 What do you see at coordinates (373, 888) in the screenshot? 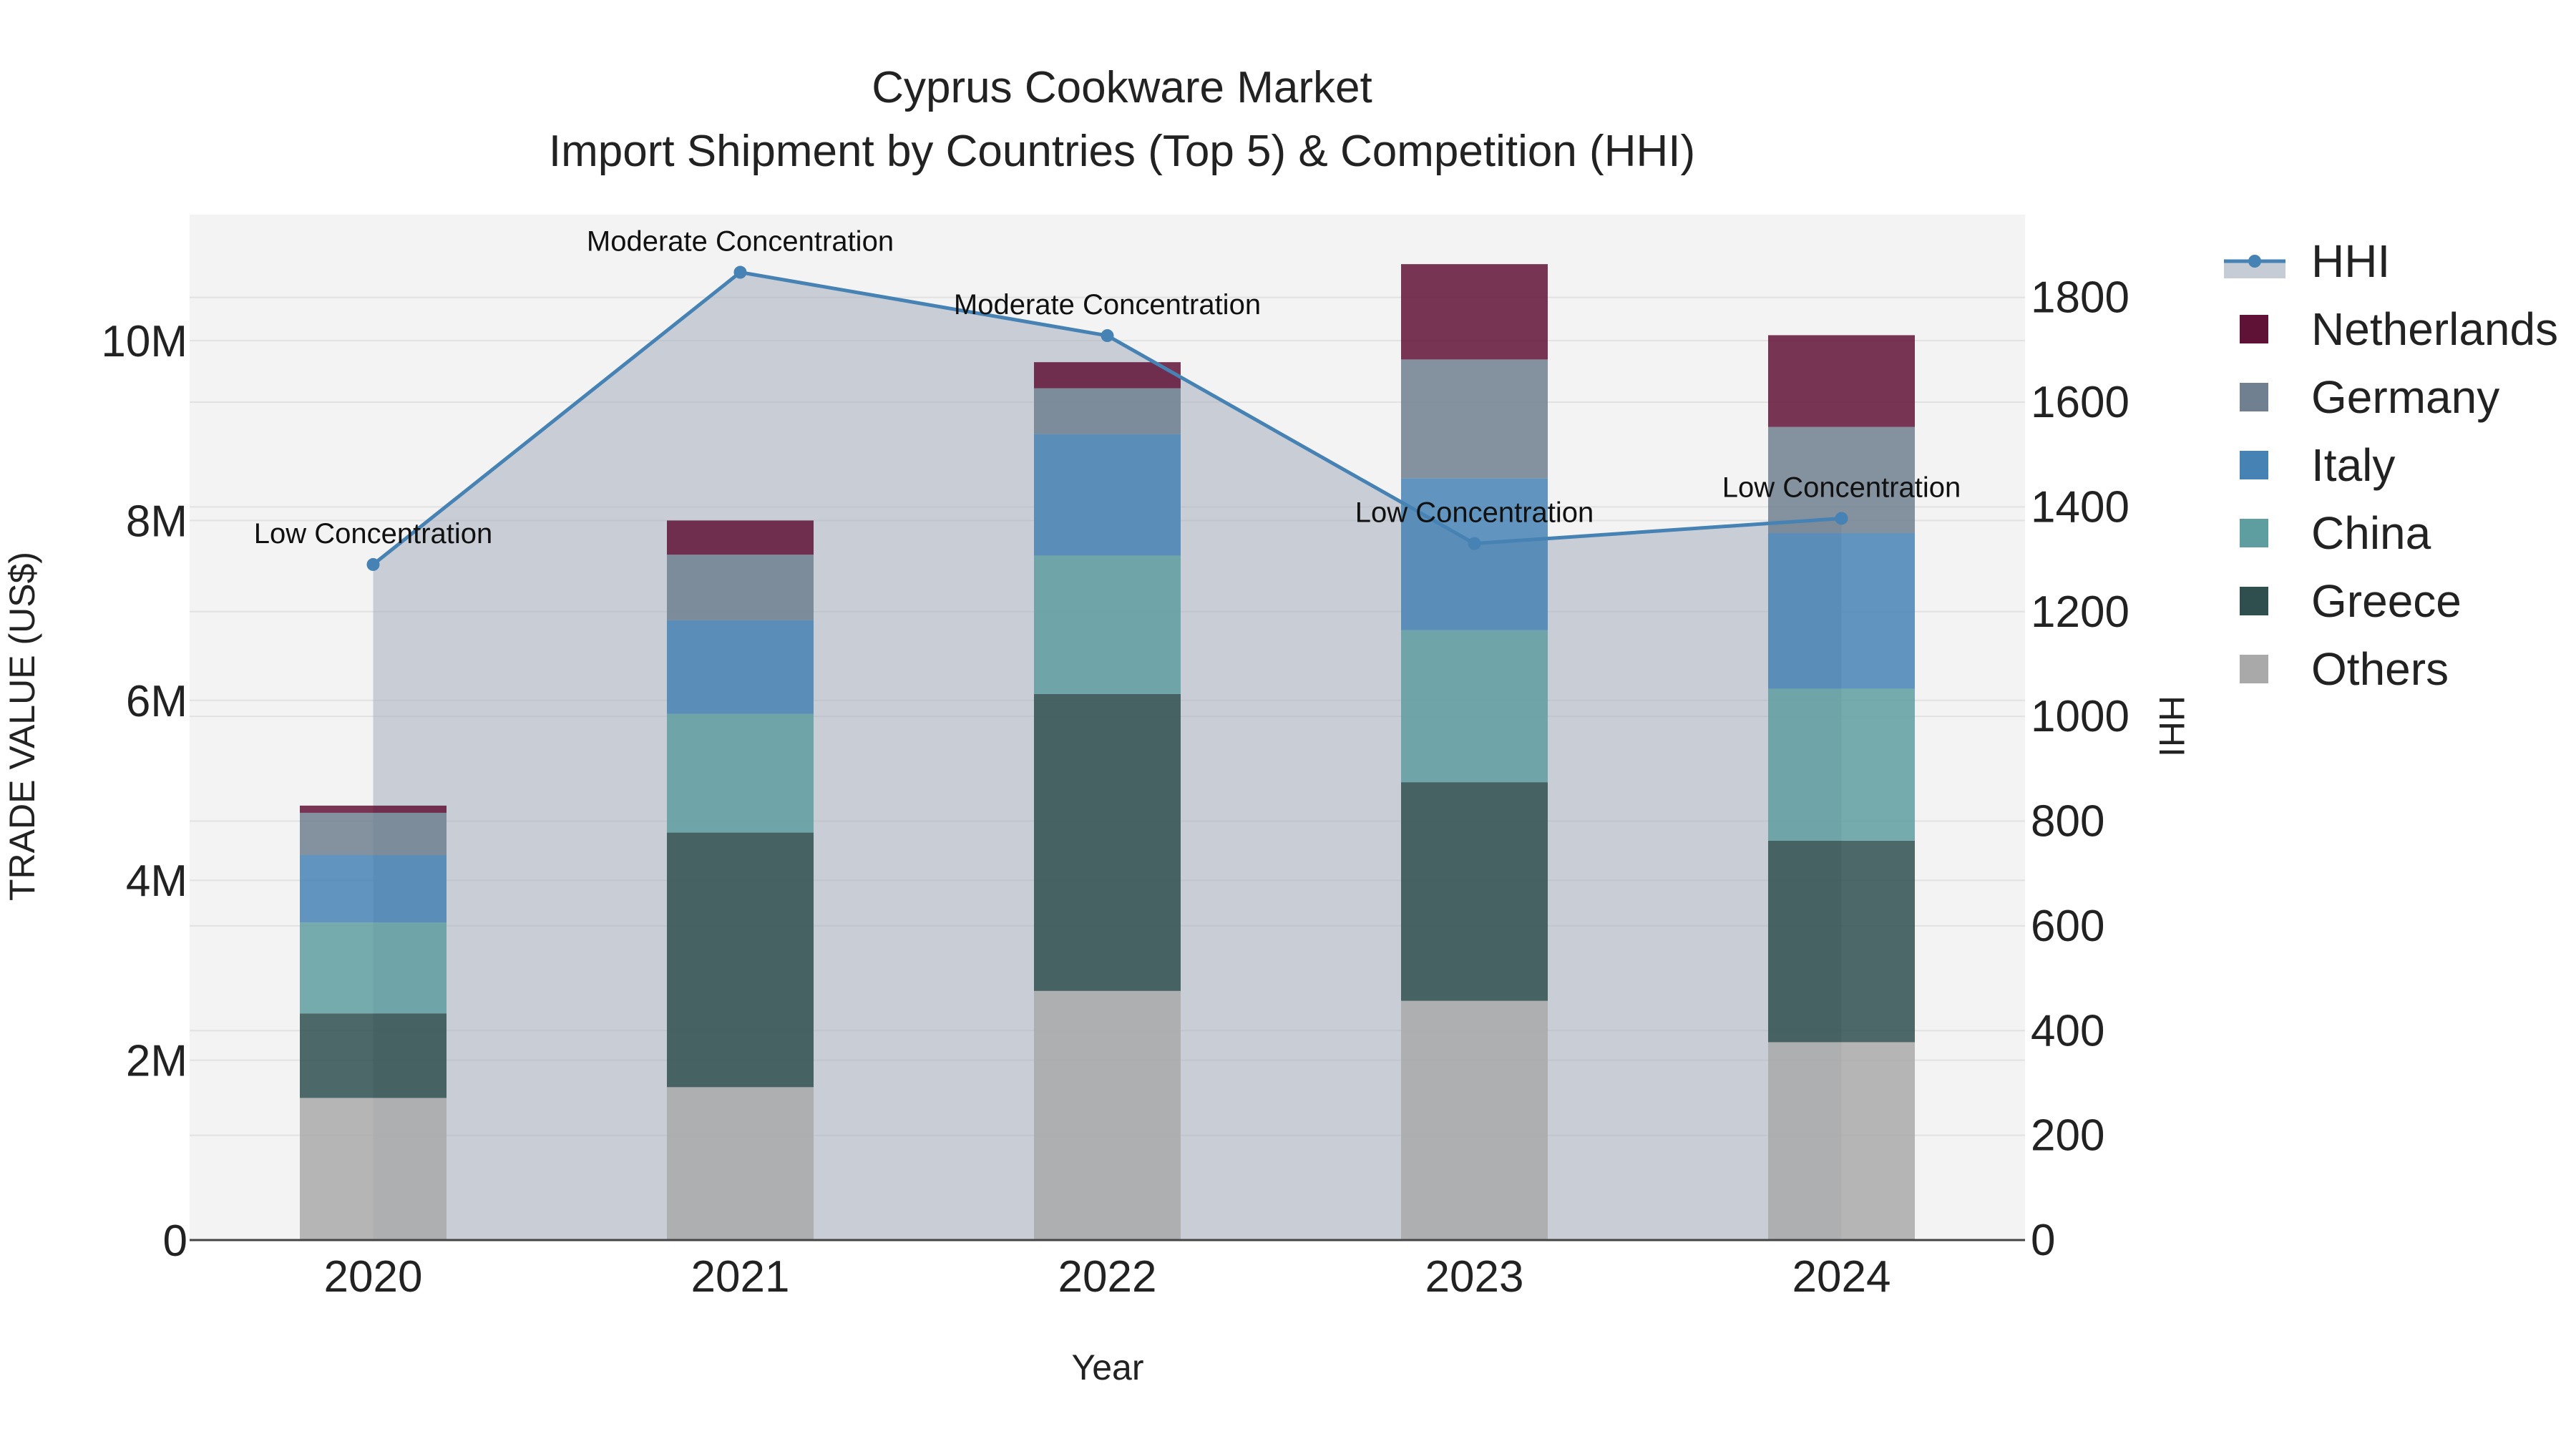
I see `bar-italy-2020` at bounding box center [373, 888].